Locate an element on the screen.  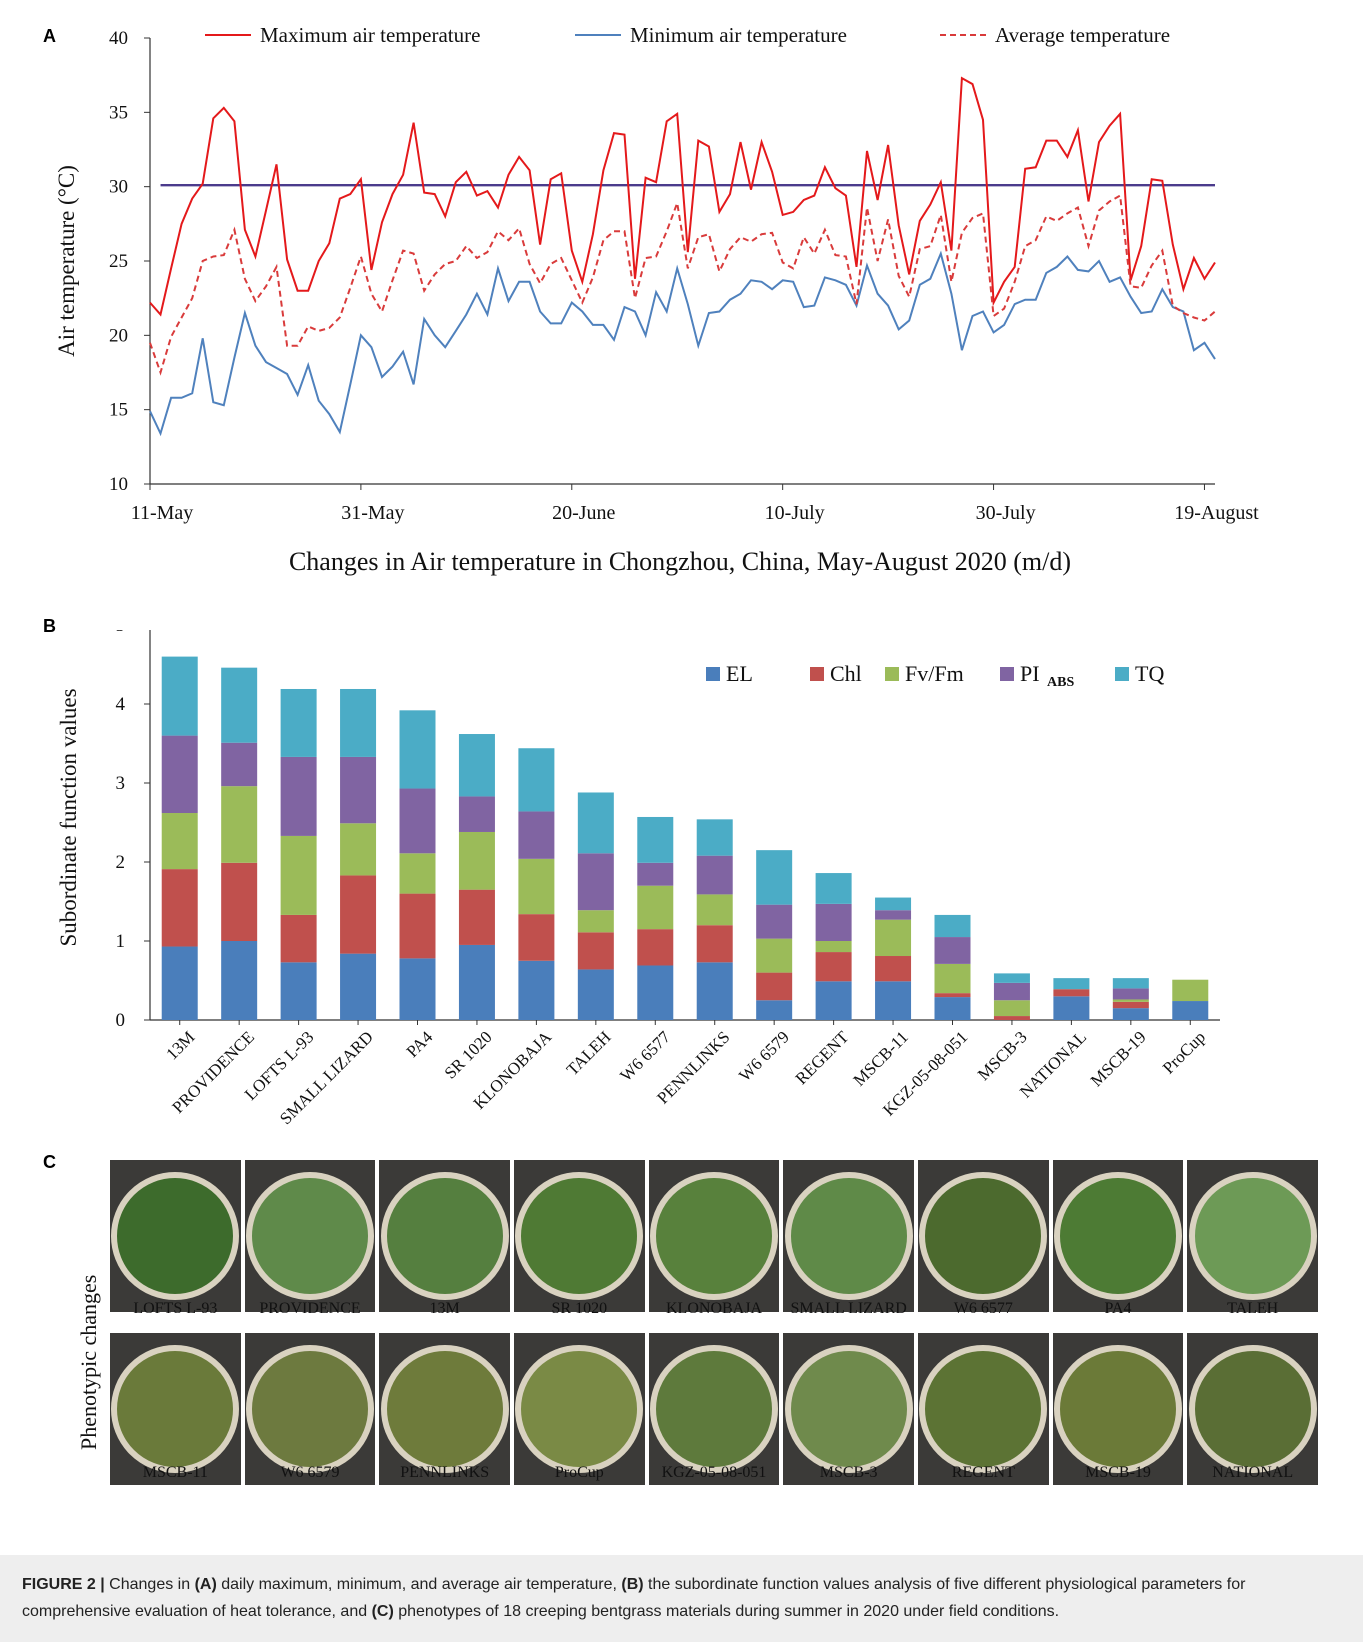
caption-label: FIGURE 2 | is located at coordinates (63, 1584).